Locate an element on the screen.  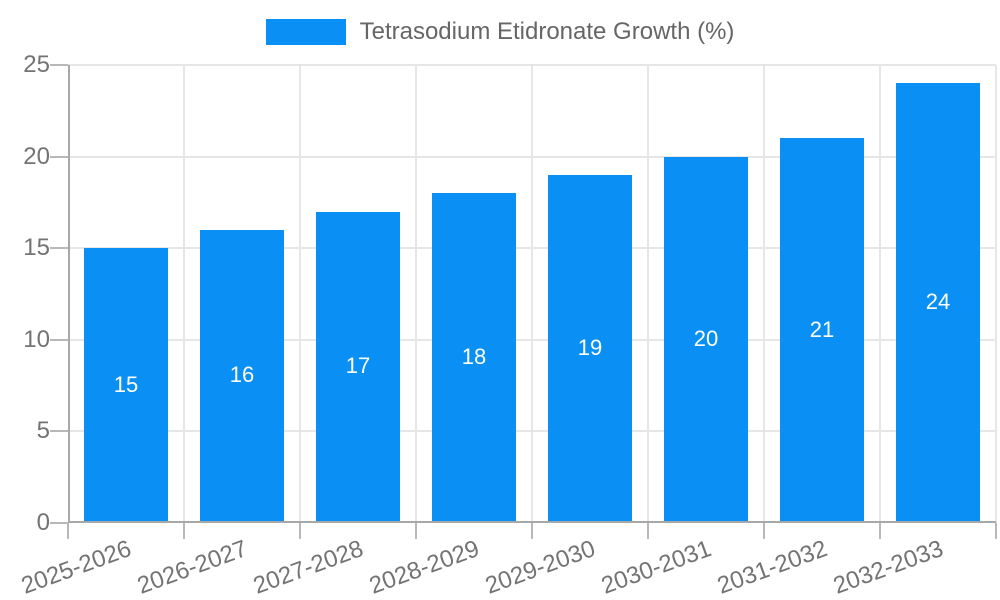
x-axis-category-label: 2032-2033 is located at coordinates (888, 567).